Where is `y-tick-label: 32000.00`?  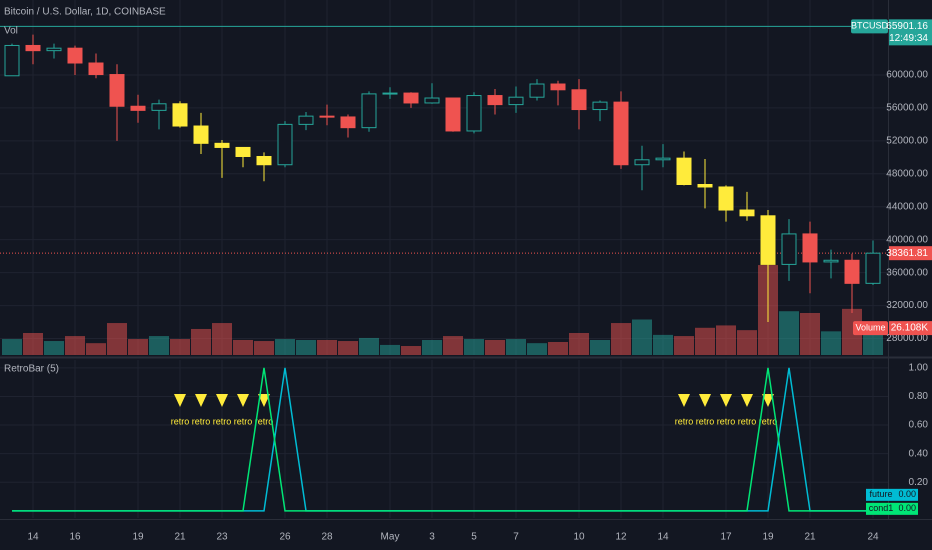 y-tick-label: 32000.00 is located at coordinates (907, 305).